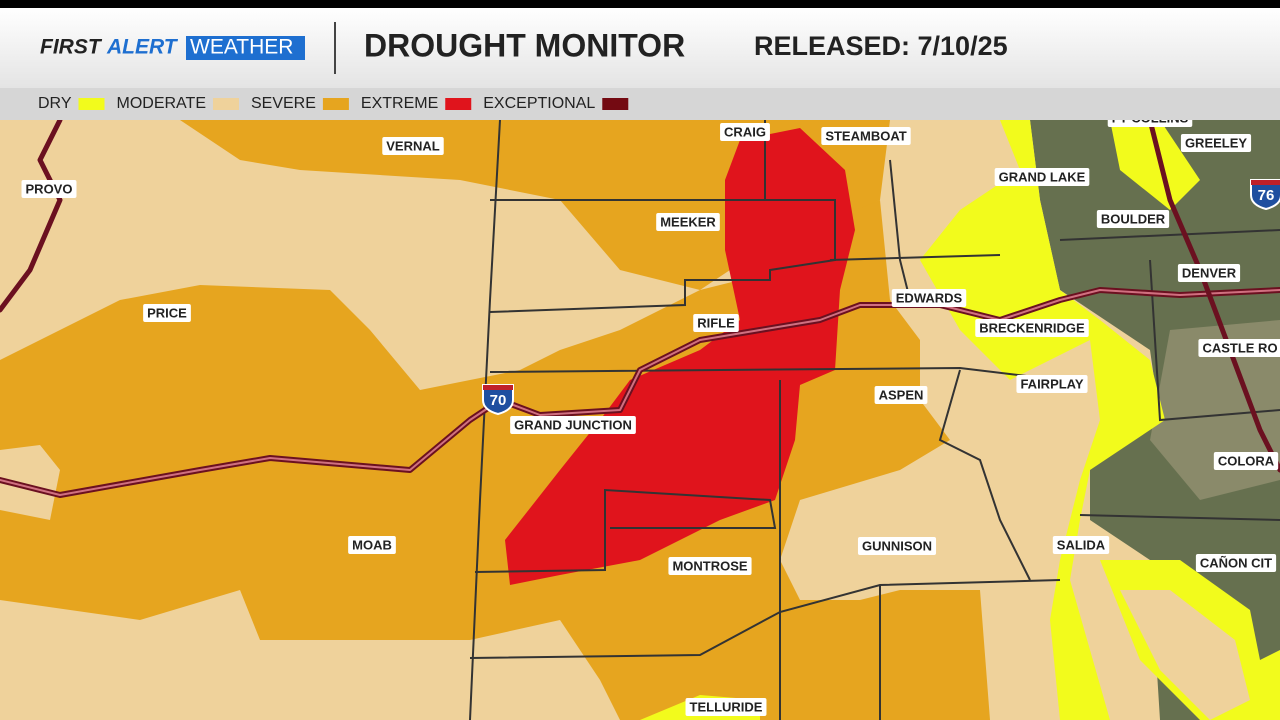 The height and width of the screenshot is (720, 1280). What do you see at coordinates (283, 103) in the screenshot?
I see `legend-label: SEVERE` at bounding box center [283, 103].